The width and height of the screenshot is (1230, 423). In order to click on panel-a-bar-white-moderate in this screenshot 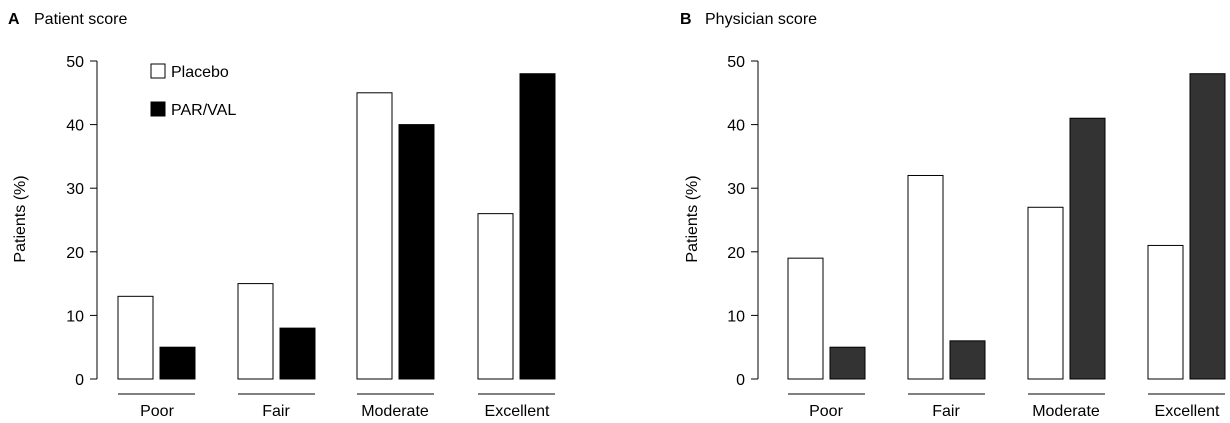, I will do `click(374, 236)`.